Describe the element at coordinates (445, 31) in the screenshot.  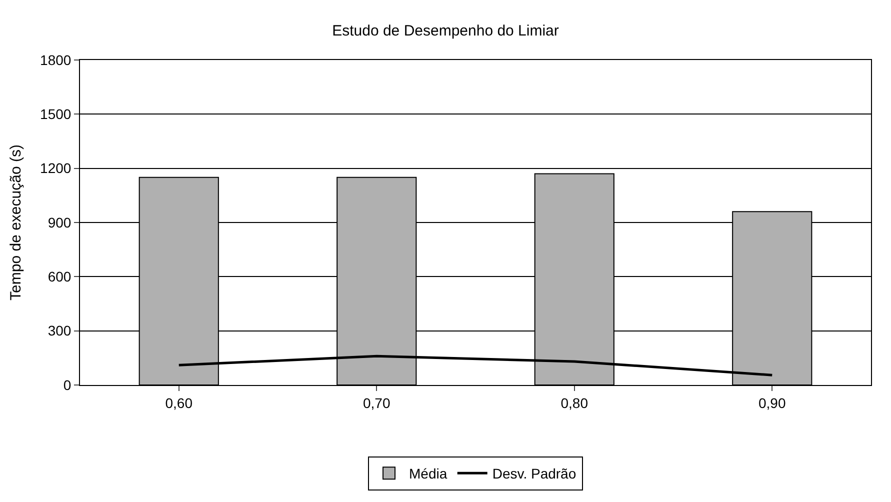
I see `chart-title: Estudo de Desempenho do Limiar` at that location.